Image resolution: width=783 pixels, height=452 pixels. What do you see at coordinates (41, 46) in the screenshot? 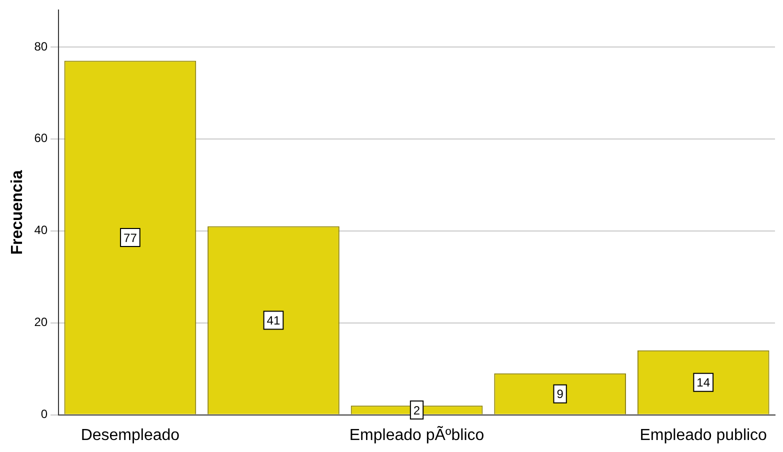
I see `y-tick-label: 80` at bounding box center [41, 46].